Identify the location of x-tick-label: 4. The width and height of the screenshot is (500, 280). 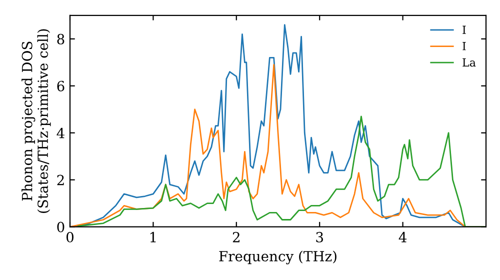
(402, 237).